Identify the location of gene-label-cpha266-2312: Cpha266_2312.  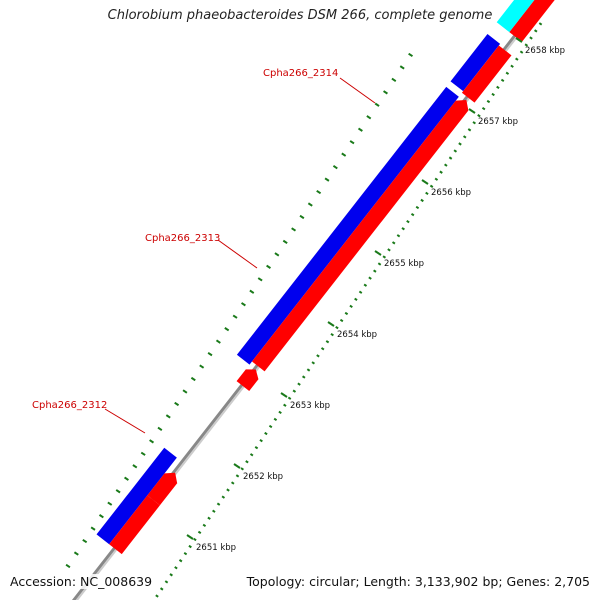
(69, 405).